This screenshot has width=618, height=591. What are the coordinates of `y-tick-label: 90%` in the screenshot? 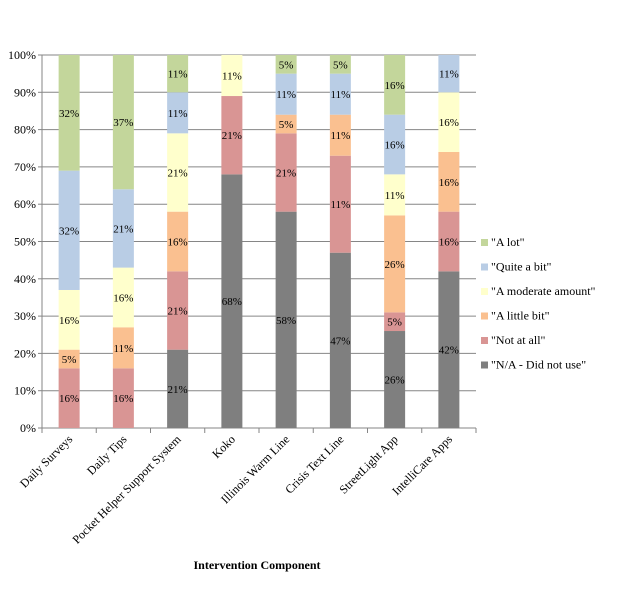 It's located at (25, 92).